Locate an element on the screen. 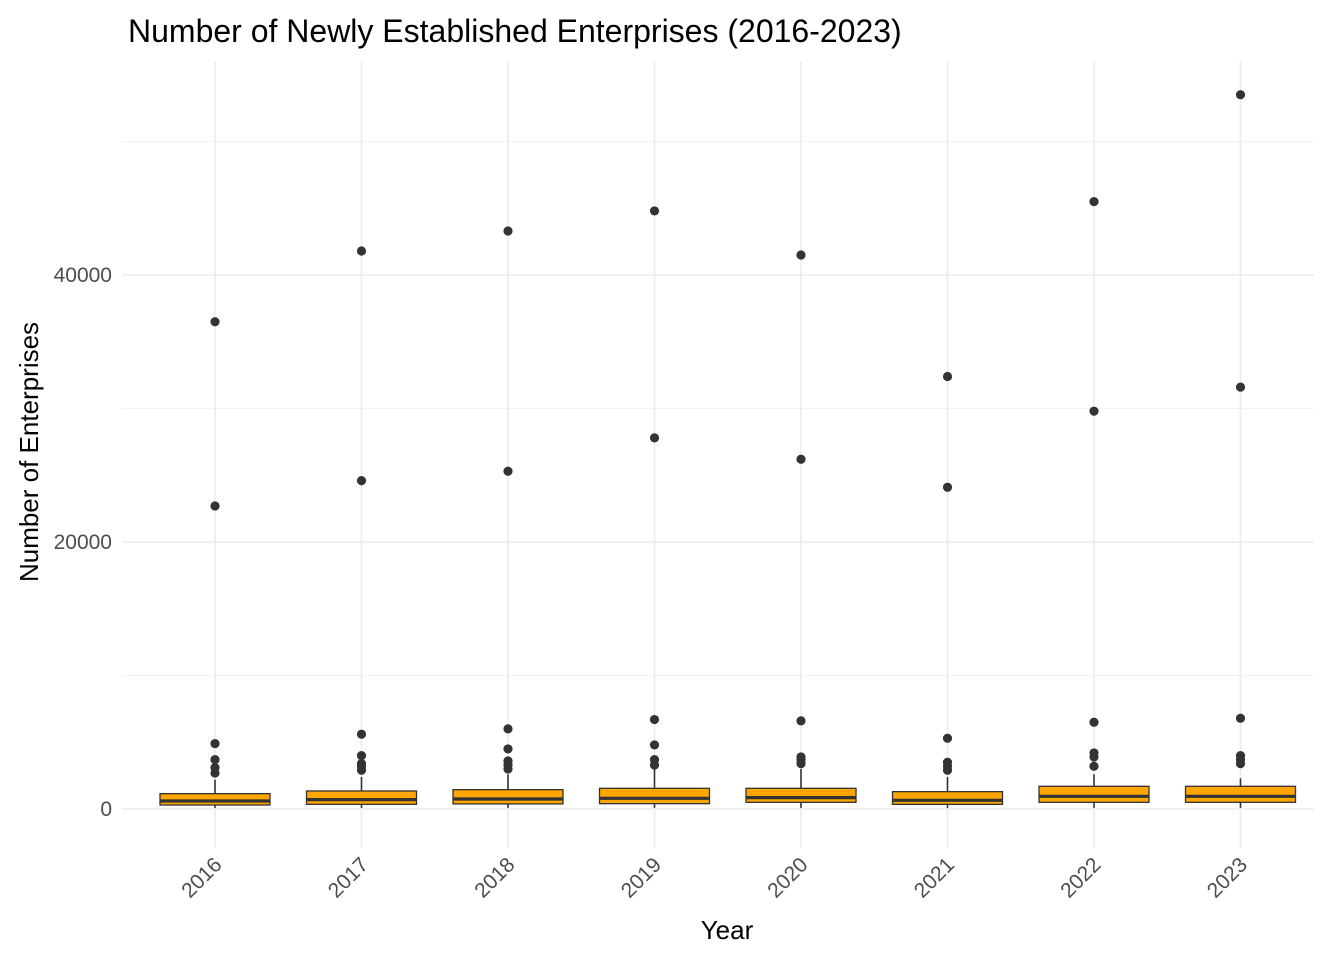  x-tick-label: 2017 is located at coordinates (348, 877).